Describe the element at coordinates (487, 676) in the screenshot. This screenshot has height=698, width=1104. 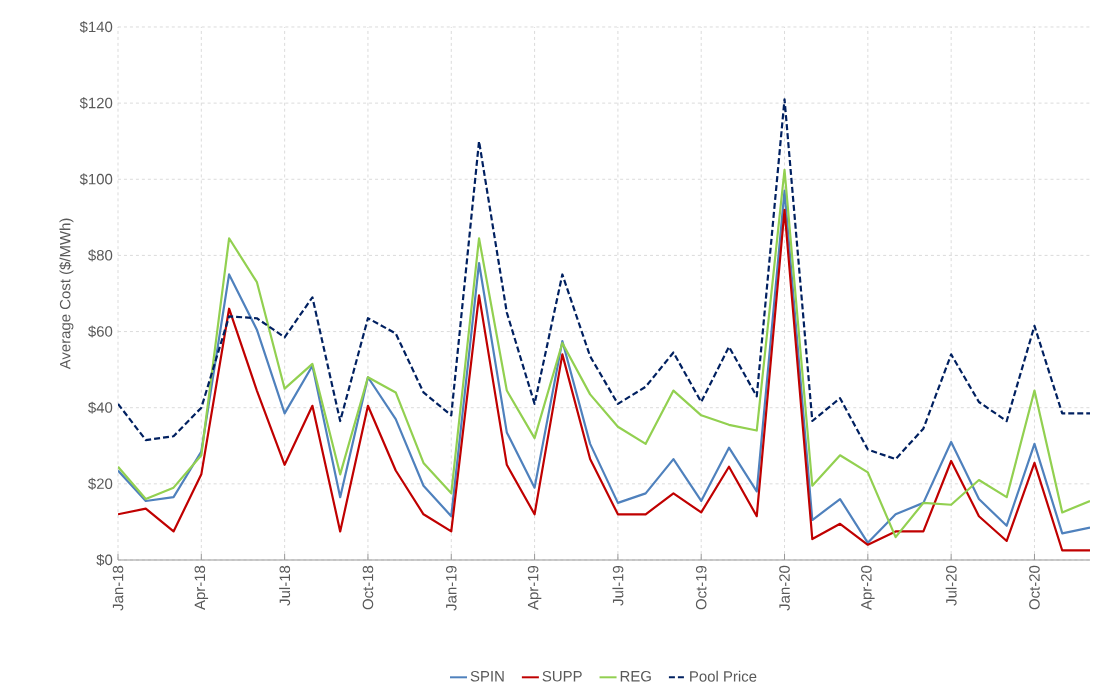
I see `legend-label: SPIN` at that location.